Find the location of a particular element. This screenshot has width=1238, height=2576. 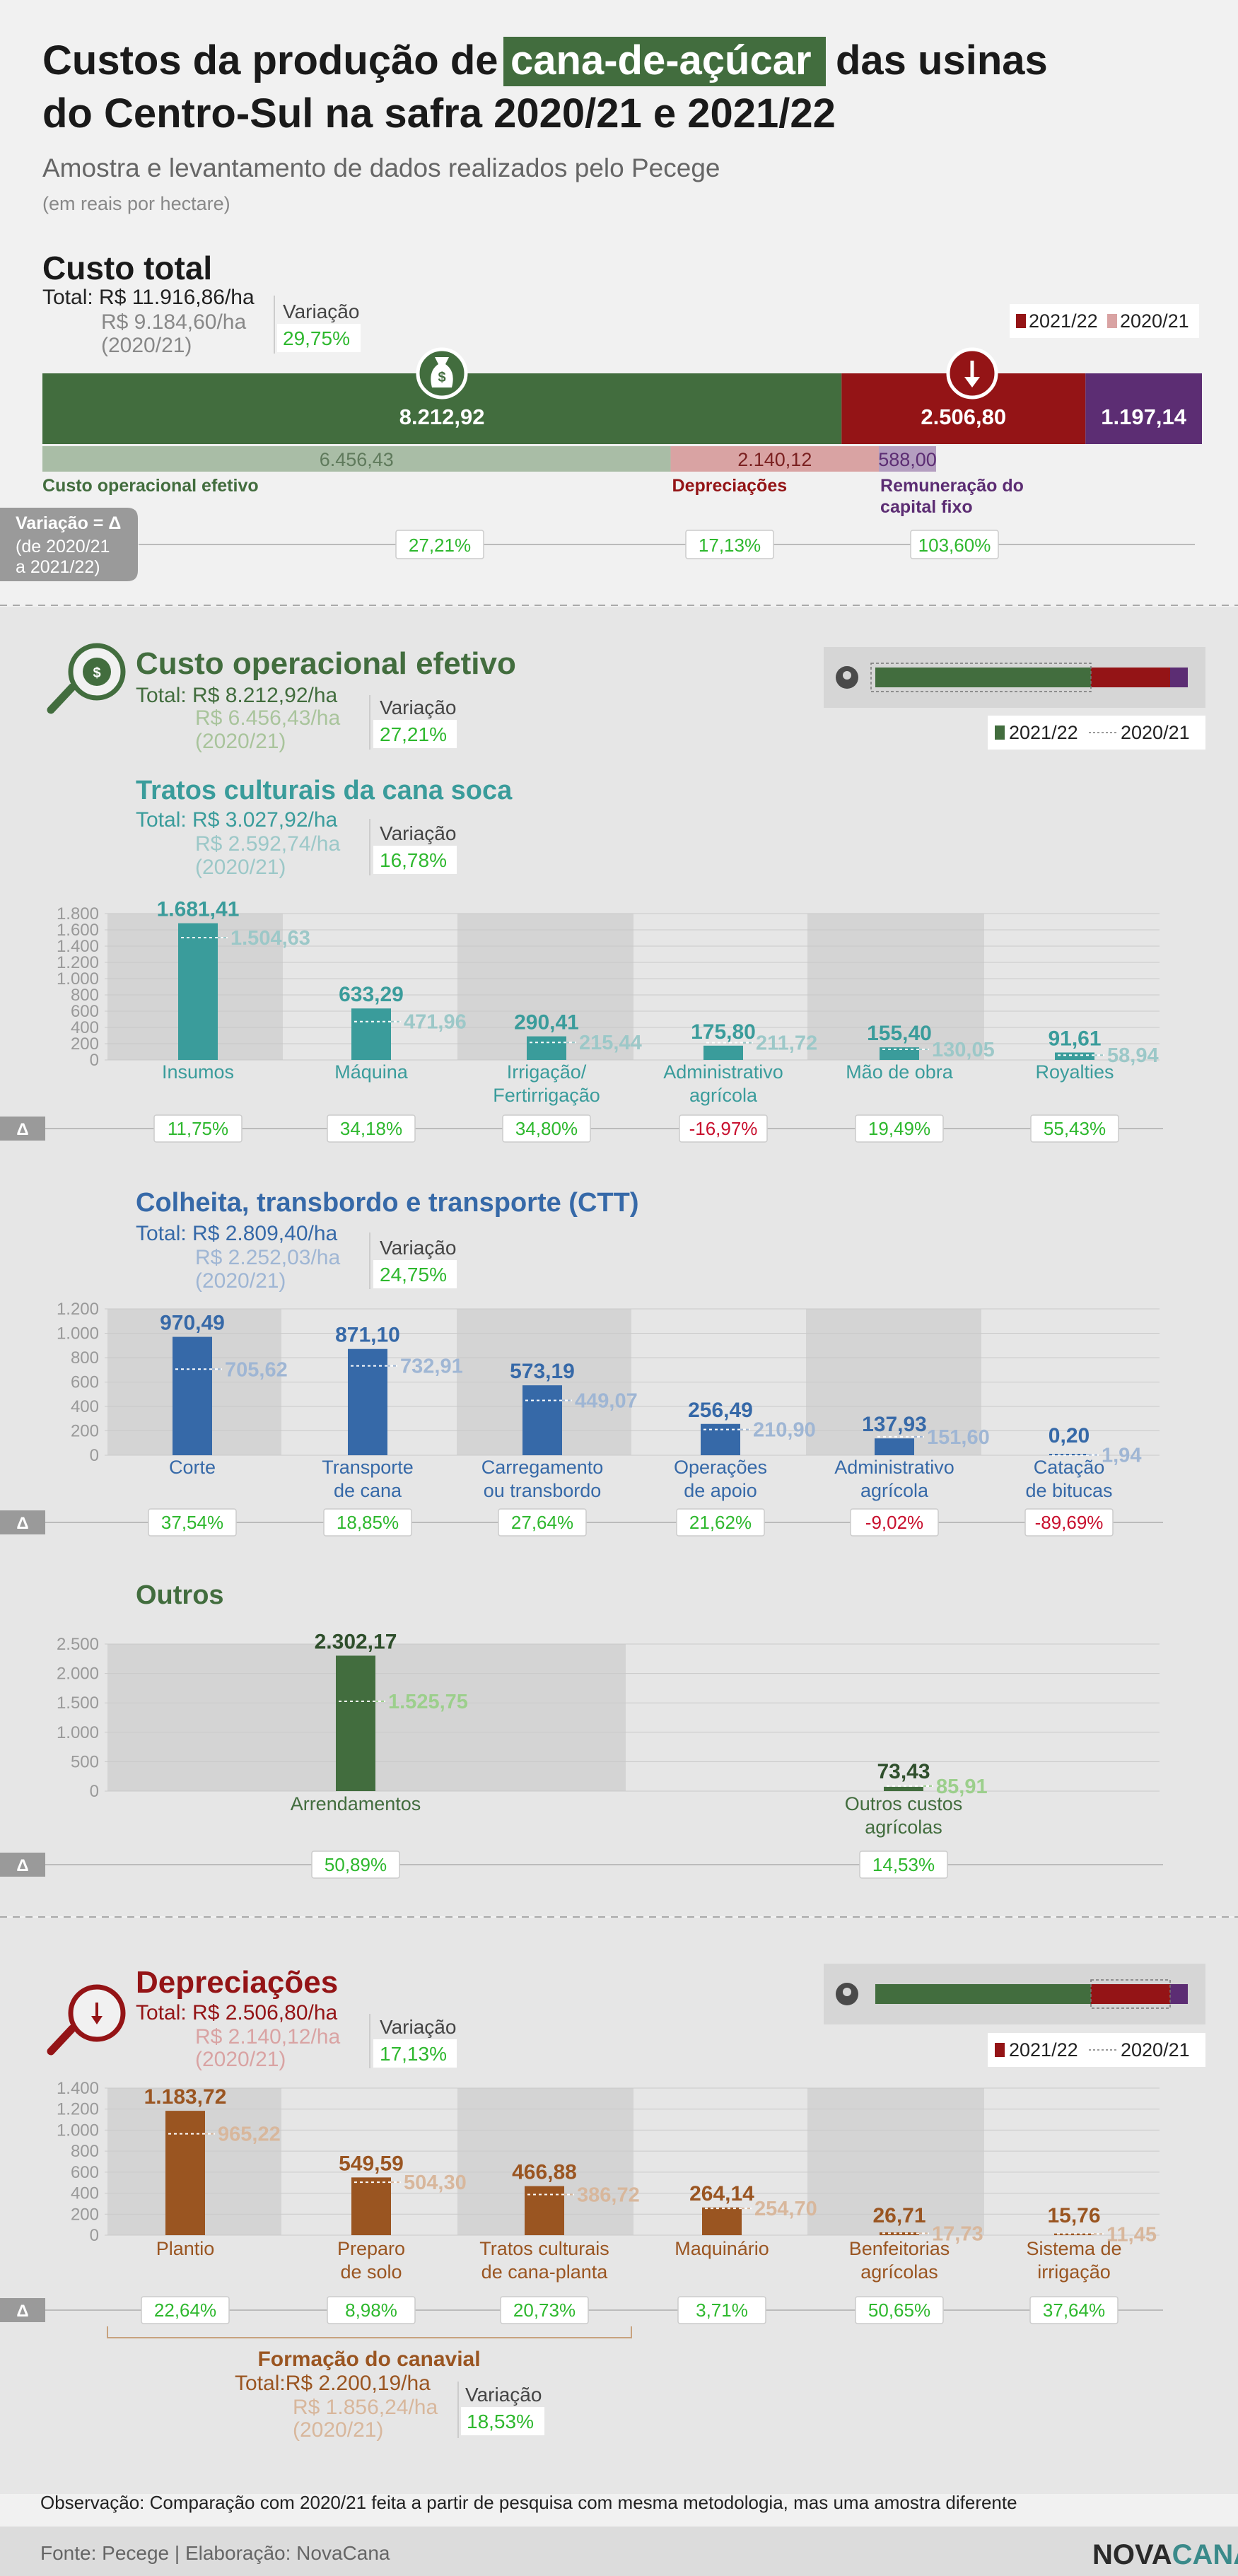

y-tick-label: 1.200 is located at coordinates (78, 2109).